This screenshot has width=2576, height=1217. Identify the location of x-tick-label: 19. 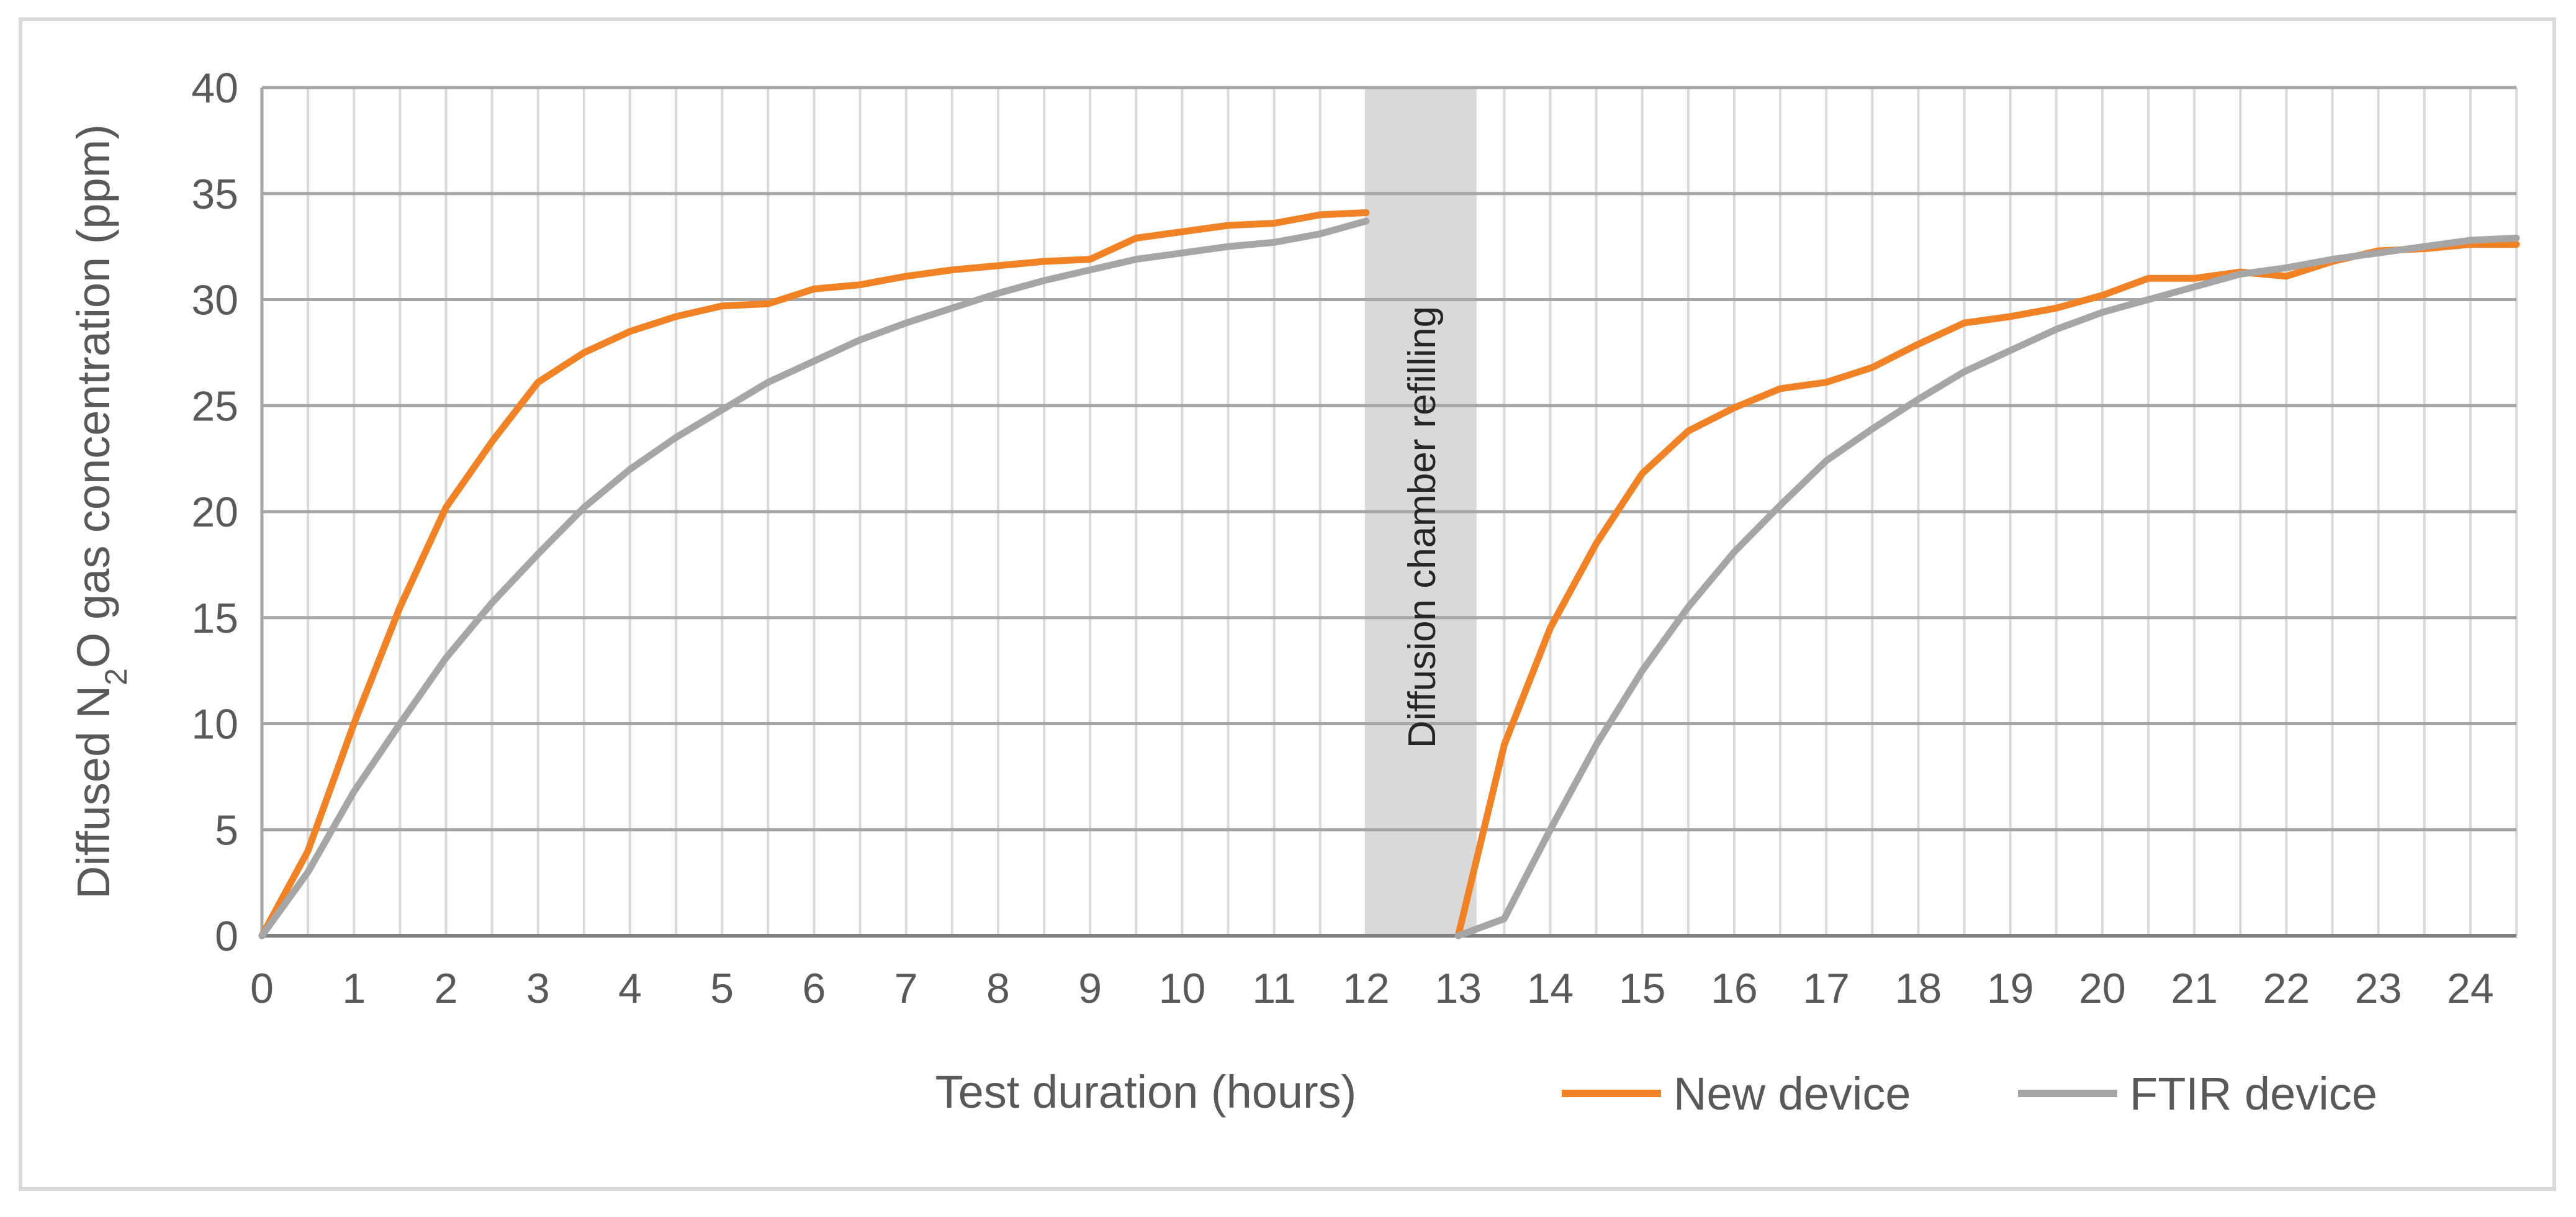
(2010, 988).